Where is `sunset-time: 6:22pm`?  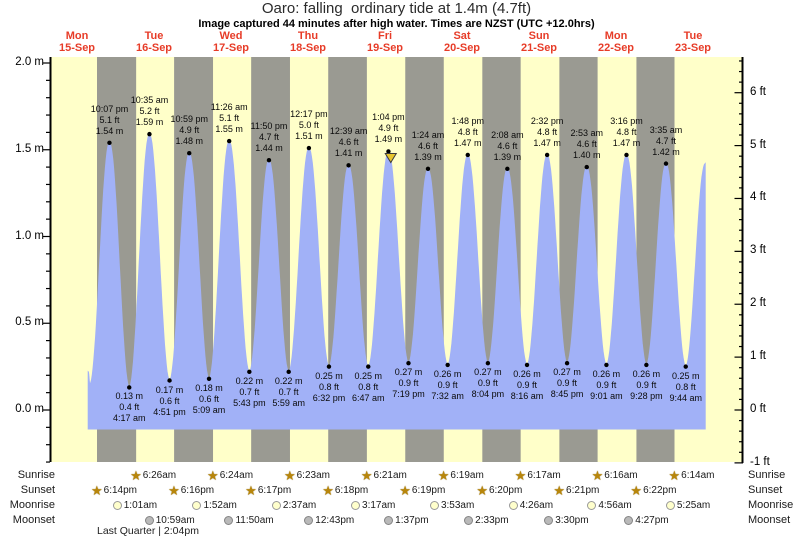
sunset-time: 6:22pm is located at coordinates (660, 490).